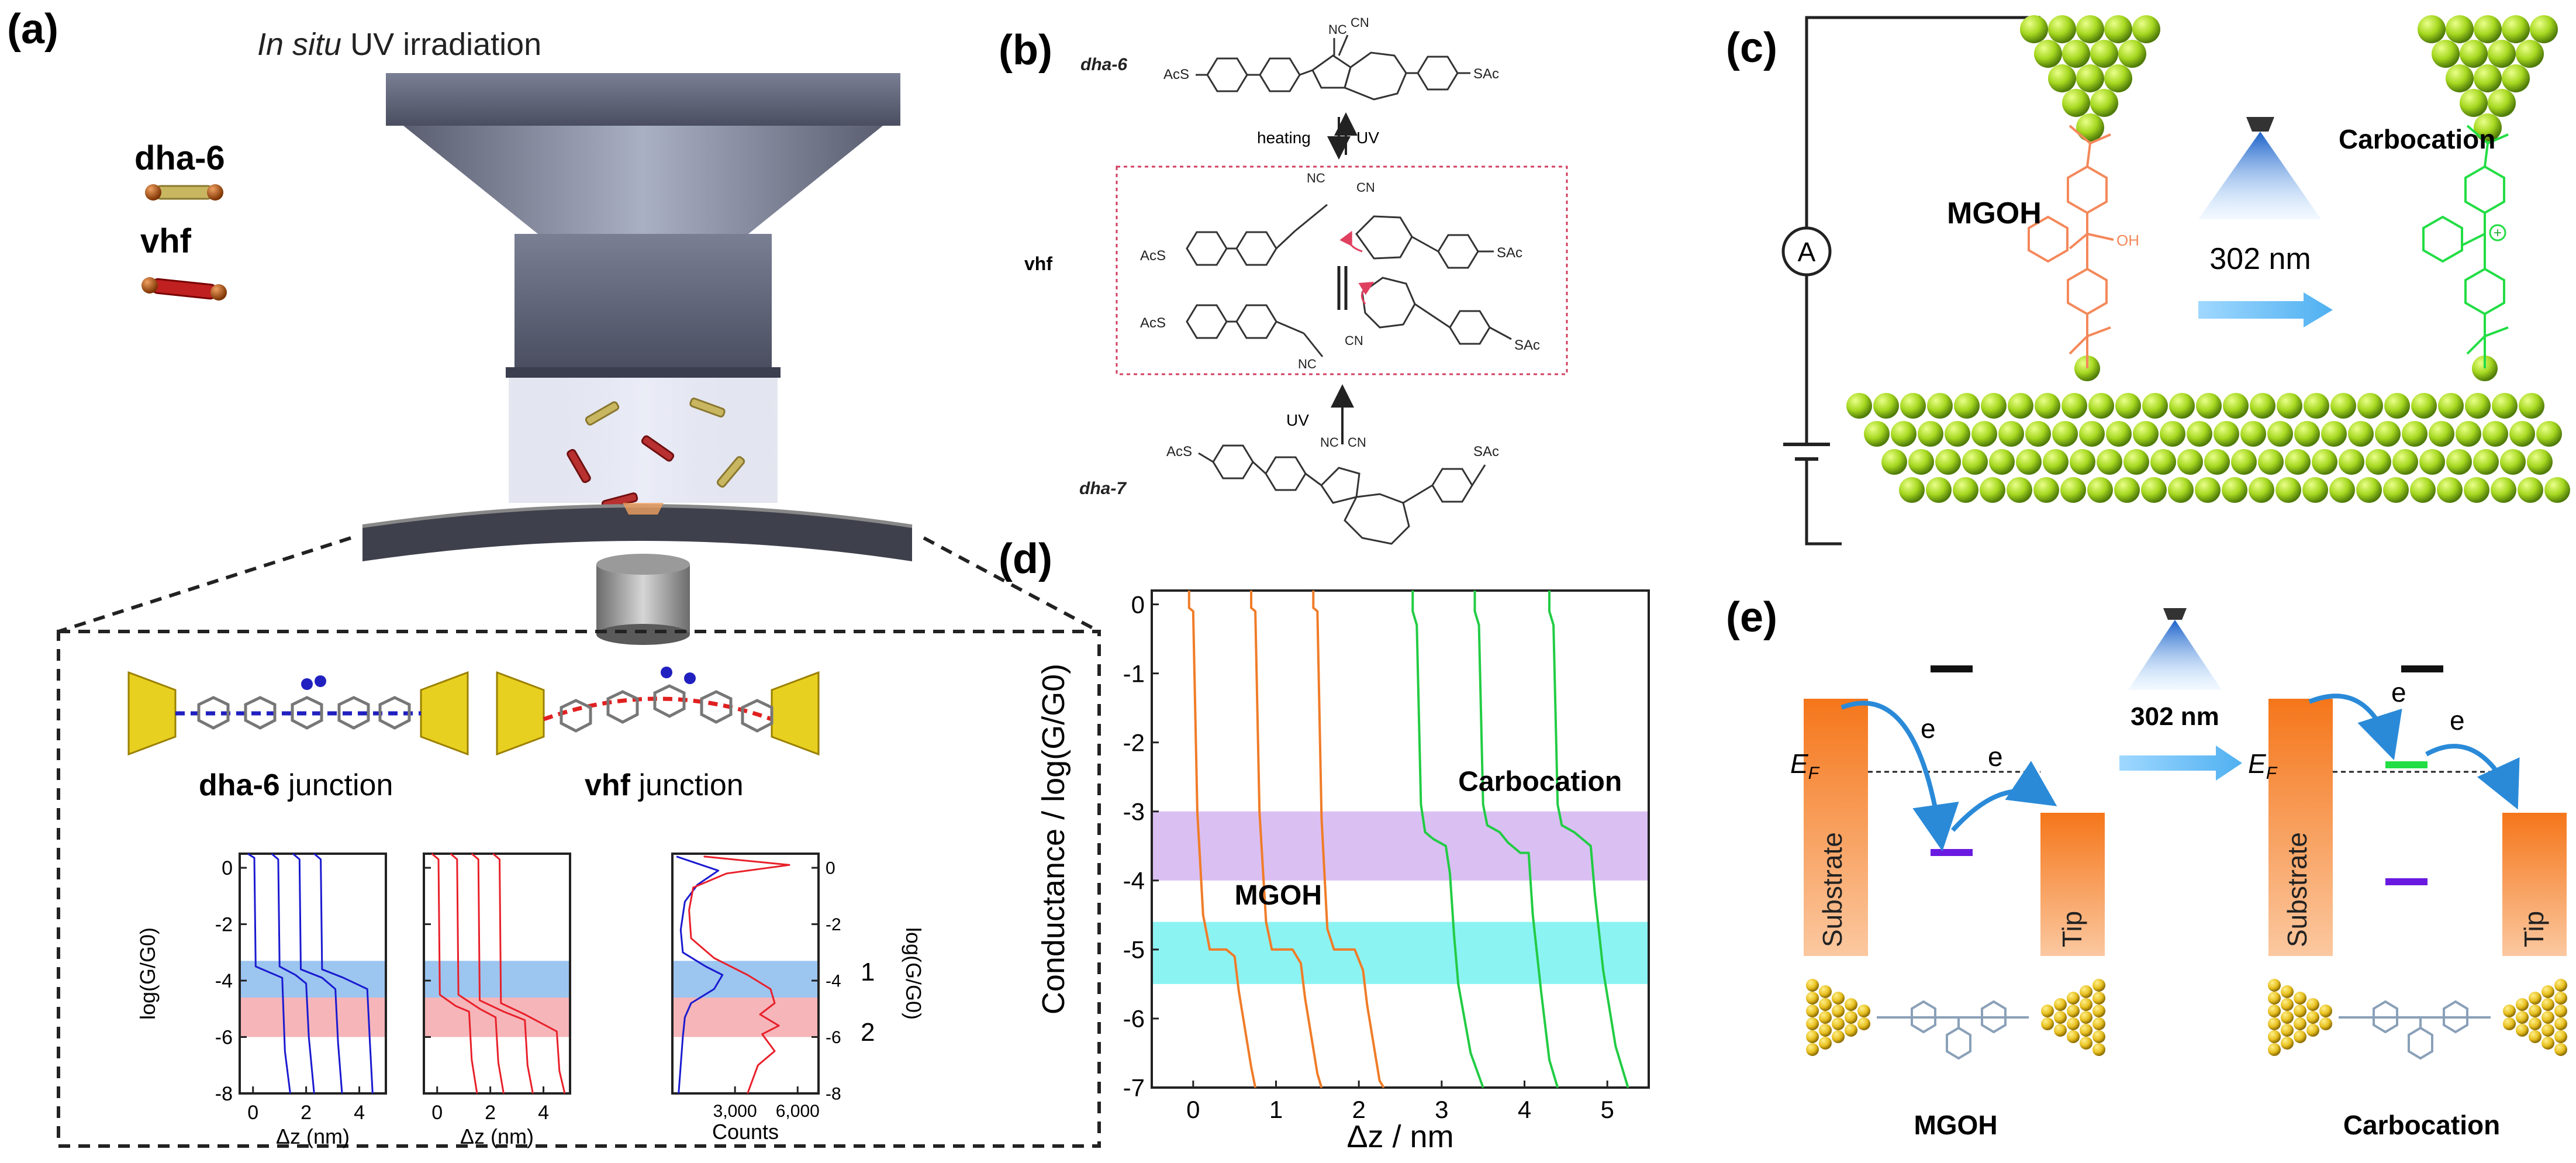 The image size is (2576, 1163). What do you see at coordinates (2498, 233) in the screenshot?
I see `carbocation-charge: +` at bounding box center [2498, 233].